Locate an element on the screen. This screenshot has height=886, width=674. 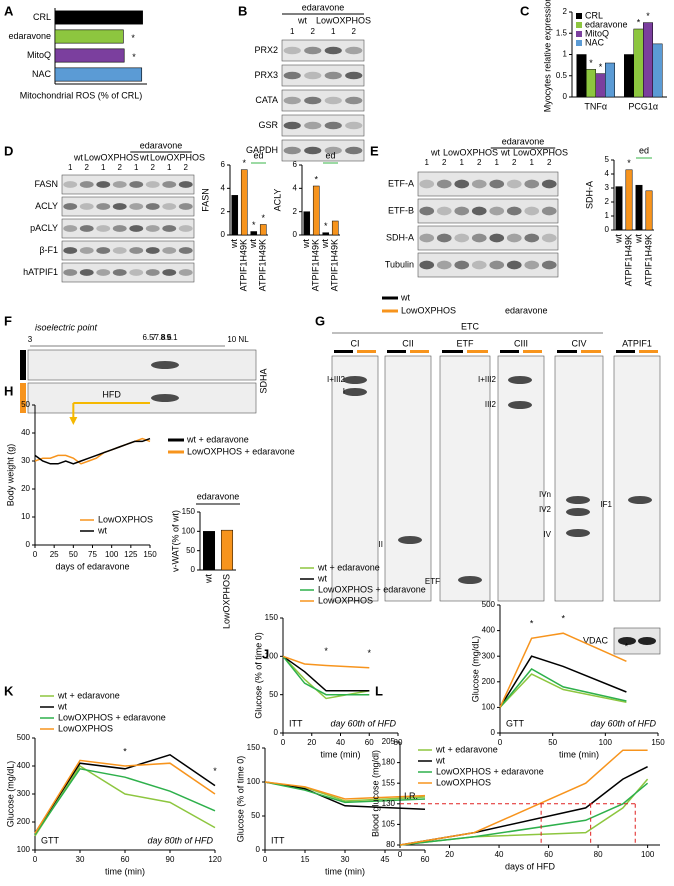
y-tick-label: 6 is located at coordinates (295, 164).